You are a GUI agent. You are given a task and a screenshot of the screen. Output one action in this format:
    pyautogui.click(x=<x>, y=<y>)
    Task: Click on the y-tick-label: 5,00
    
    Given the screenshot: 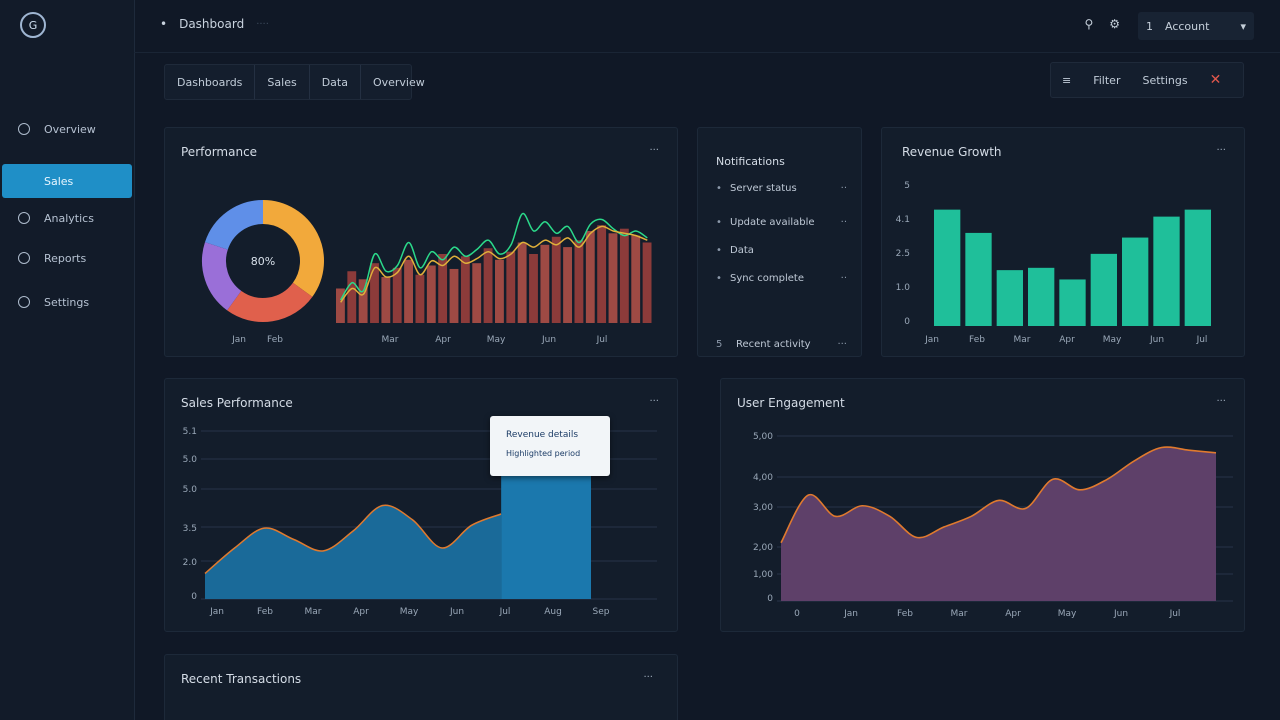 What is the action you would take?
    pyautogui.click(x=763, y=437)
    